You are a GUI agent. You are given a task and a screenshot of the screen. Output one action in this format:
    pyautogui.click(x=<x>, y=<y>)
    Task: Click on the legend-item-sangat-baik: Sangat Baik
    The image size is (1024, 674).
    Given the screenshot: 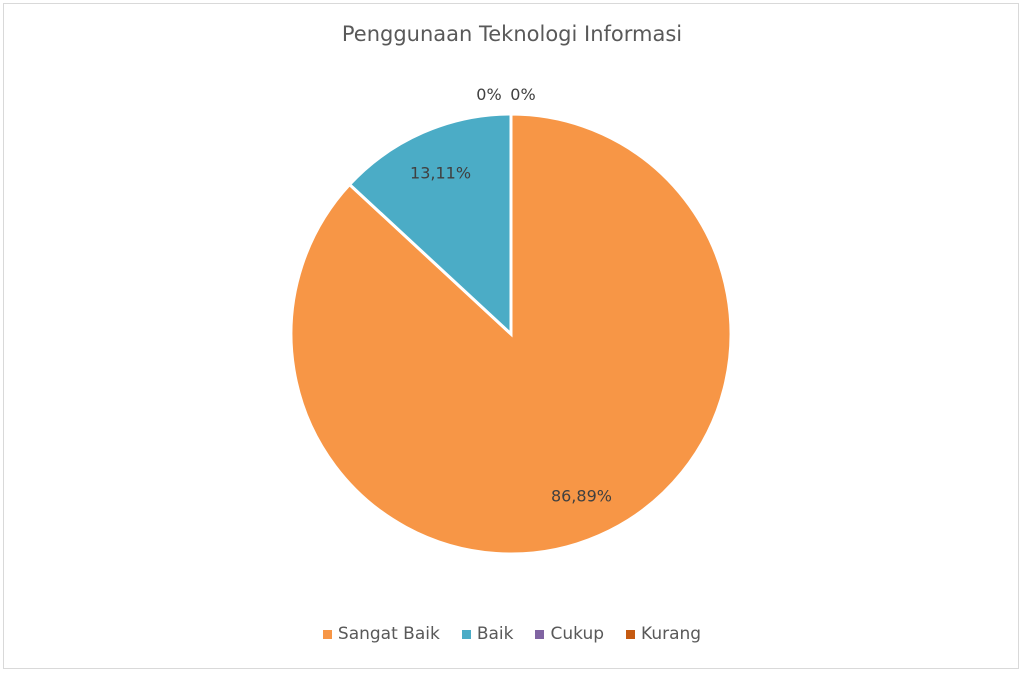 What is the action you would take?
    pyautogui.click(x=381, y=634)
    